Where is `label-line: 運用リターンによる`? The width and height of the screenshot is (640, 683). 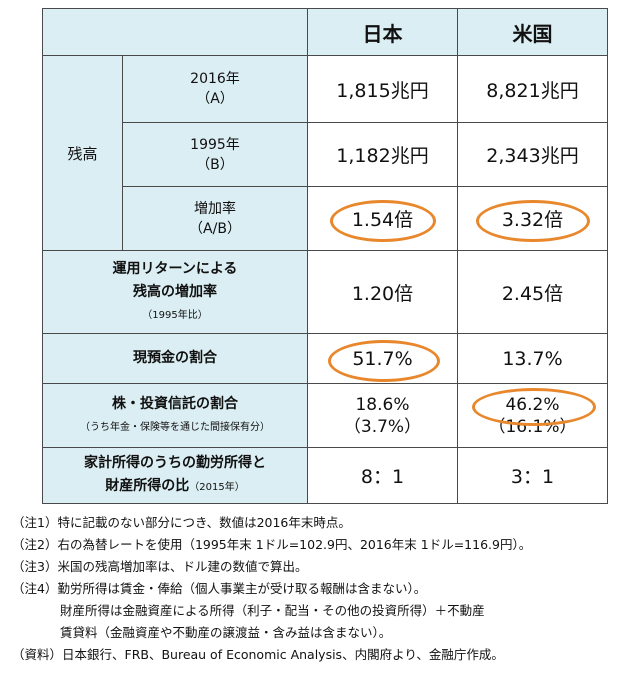 label-line: 運用リターンによる is located at coordinates (175, 268).